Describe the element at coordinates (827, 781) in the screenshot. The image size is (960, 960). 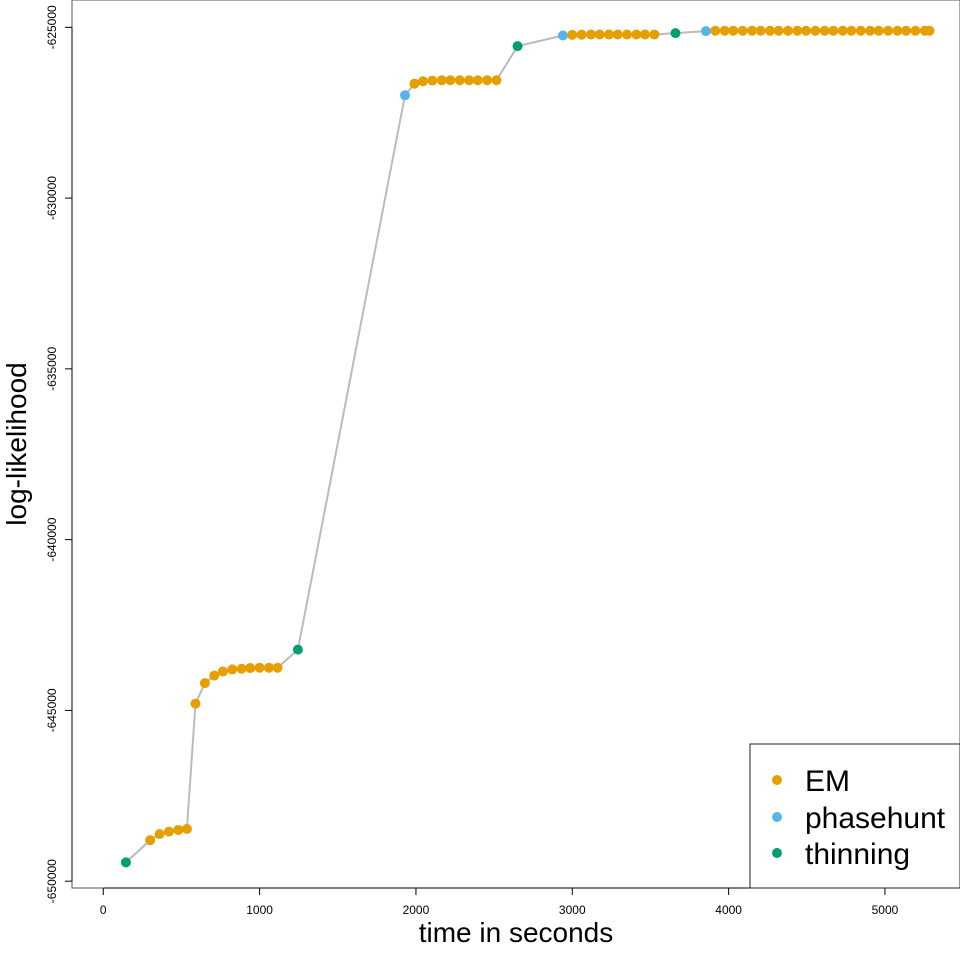
I see `legend-label-em: EM` at that location.